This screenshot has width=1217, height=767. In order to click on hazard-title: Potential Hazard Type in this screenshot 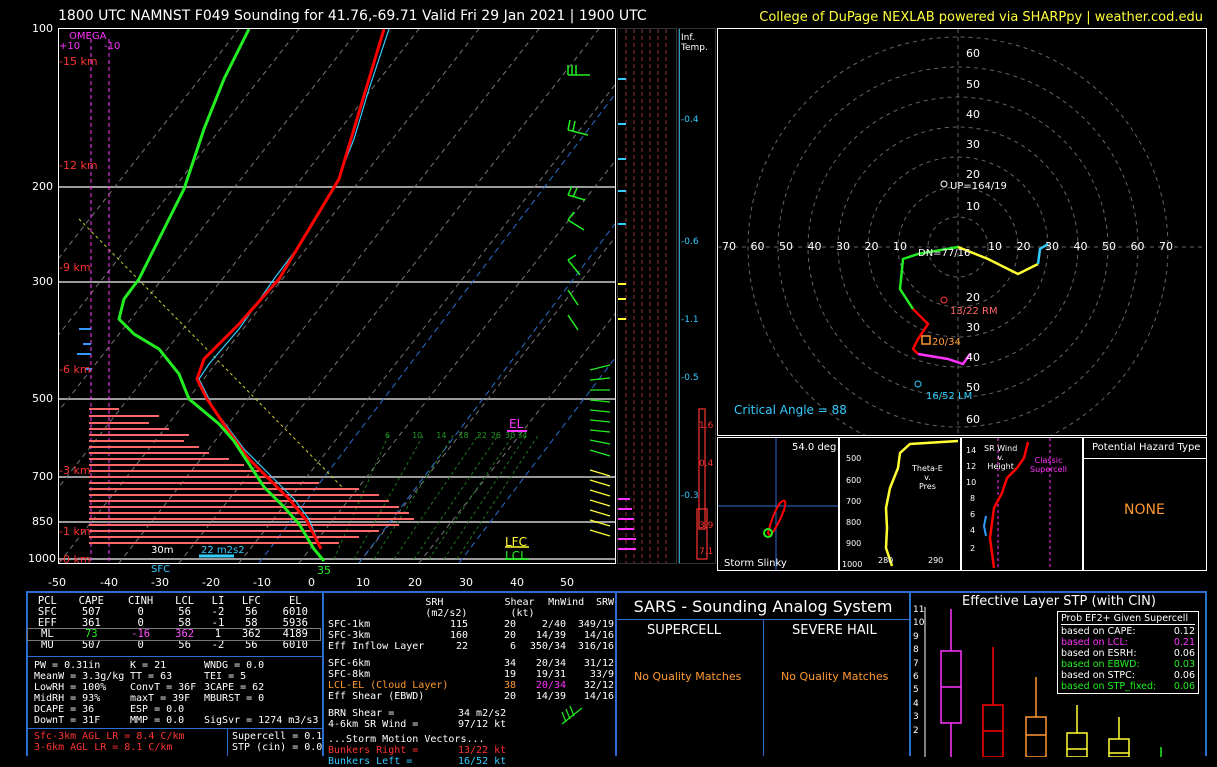, I will do `click(1146, 447)`.